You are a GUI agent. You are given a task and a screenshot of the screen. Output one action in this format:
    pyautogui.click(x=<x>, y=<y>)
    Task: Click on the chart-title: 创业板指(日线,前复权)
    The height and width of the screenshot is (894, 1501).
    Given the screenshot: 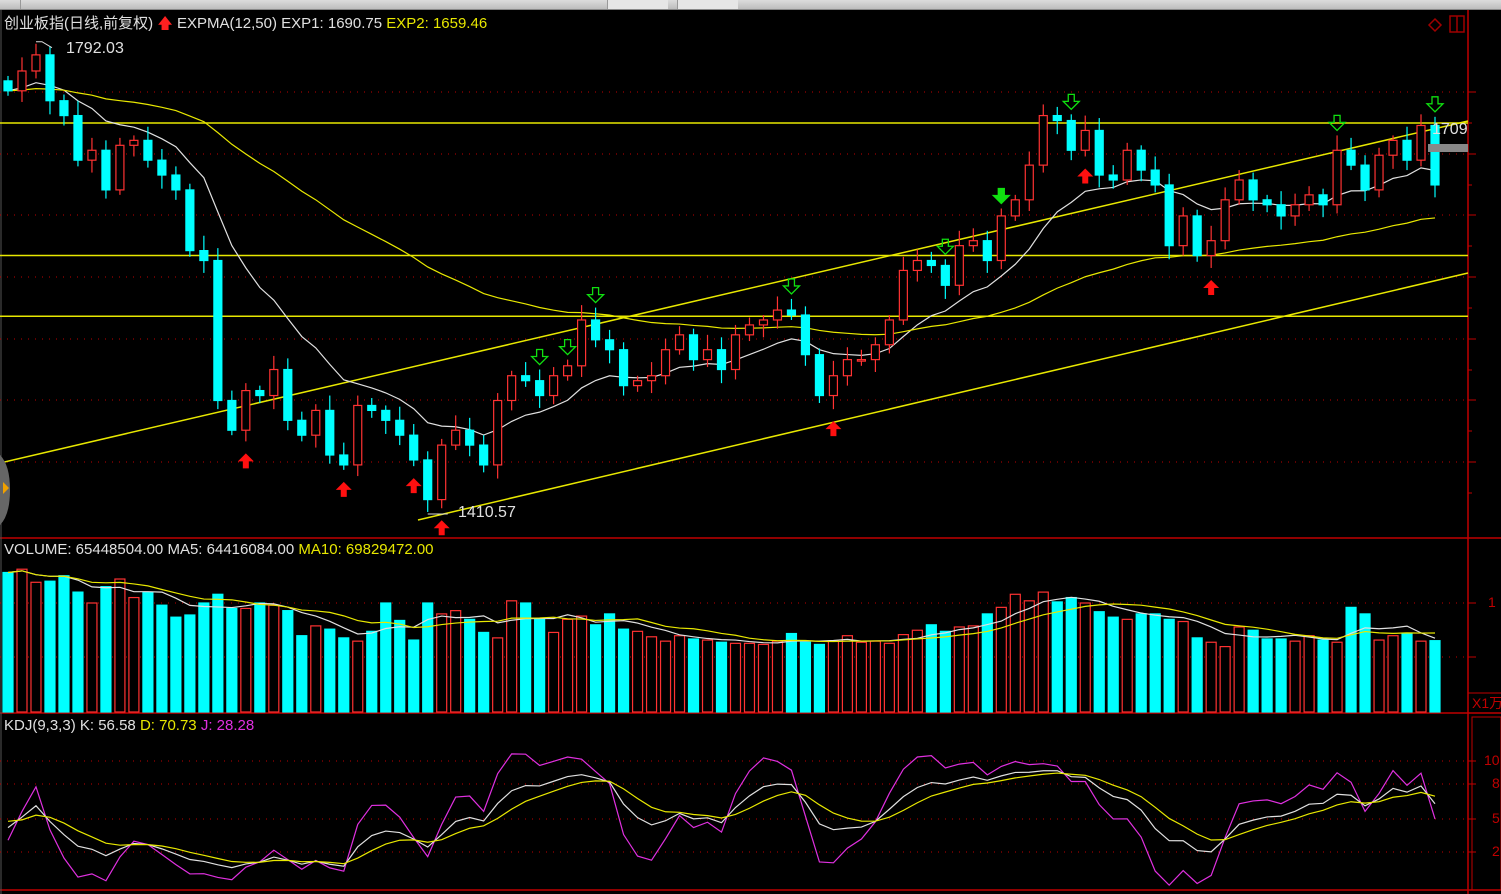 What is the action you would take?
    pyautogui.click(x=79, y=23)
    